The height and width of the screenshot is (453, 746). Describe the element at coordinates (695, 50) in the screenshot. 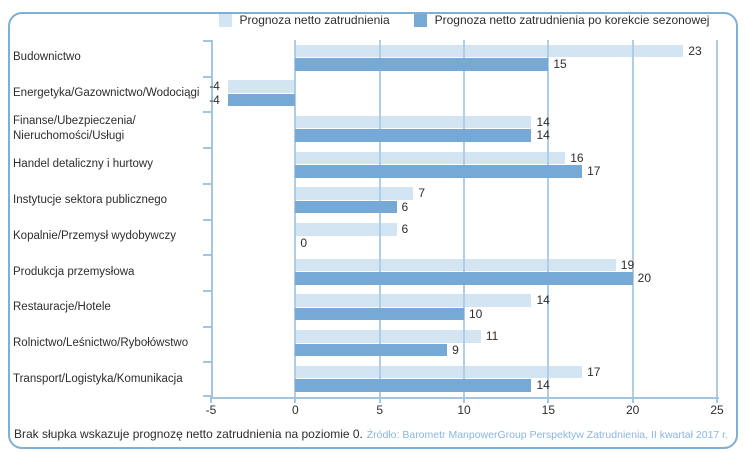

I see `bar-value-label: 23` at that location.